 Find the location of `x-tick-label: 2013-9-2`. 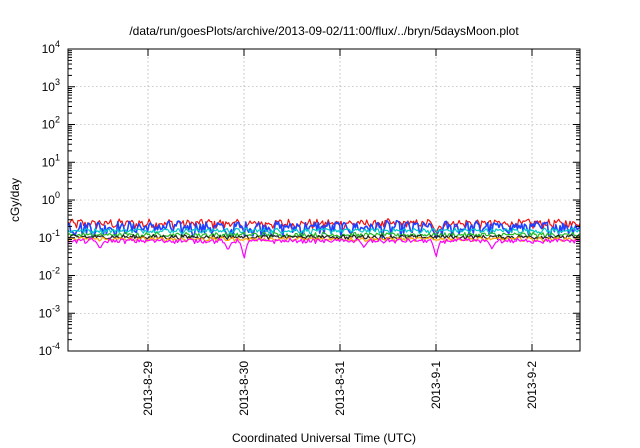

x-tick-label: 2013-9-2 is located at coordinates (532, 385).